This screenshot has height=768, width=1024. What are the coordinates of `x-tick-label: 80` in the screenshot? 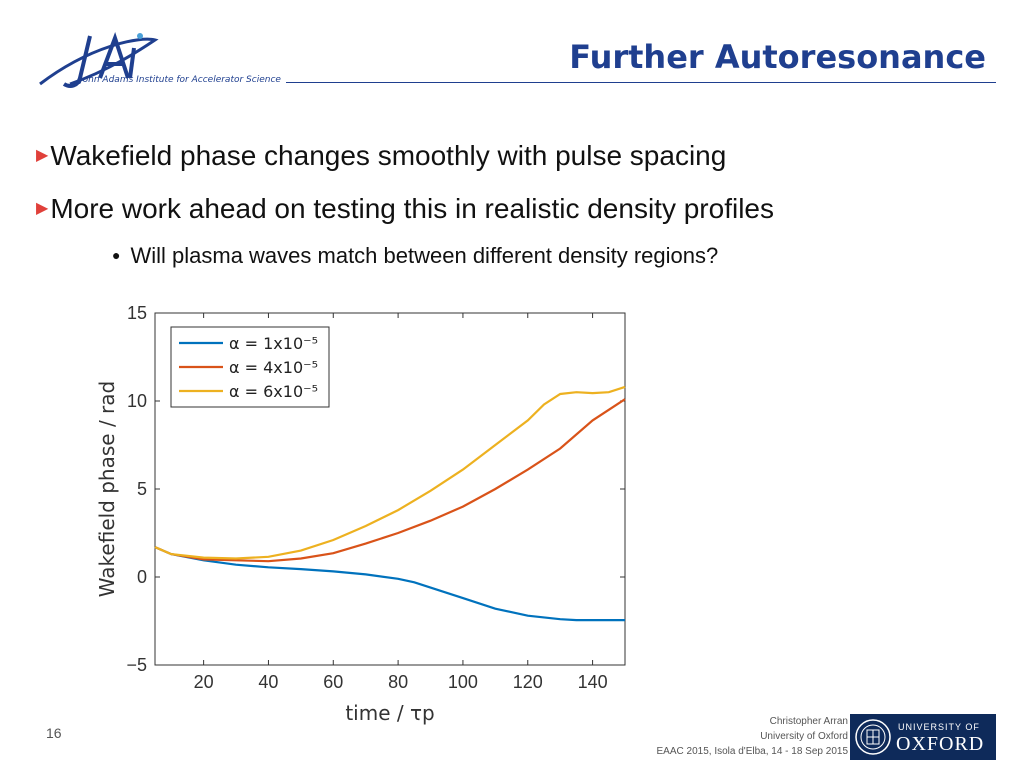 It's located at (398, 682).